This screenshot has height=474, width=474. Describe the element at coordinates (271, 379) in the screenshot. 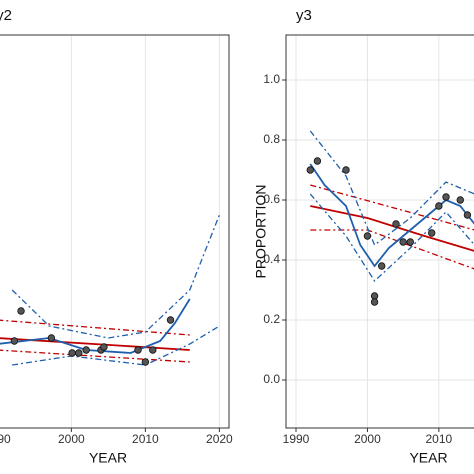

I see `y-tick-label: 0.0` at that location.